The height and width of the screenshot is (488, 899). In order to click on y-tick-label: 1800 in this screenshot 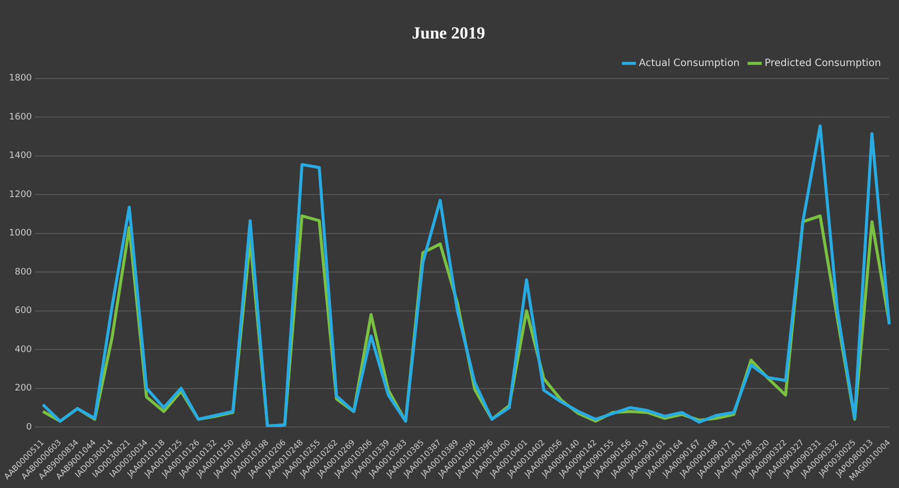, I will do `click(20, 79)`.